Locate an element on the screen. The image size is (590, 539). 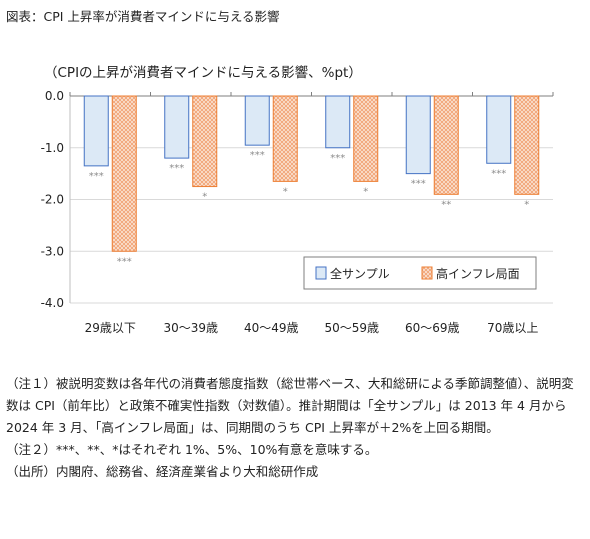
figure-title: 図表：CPI 上昇率が消費者マインドに与える影響 is located at coordinates (143, 16).